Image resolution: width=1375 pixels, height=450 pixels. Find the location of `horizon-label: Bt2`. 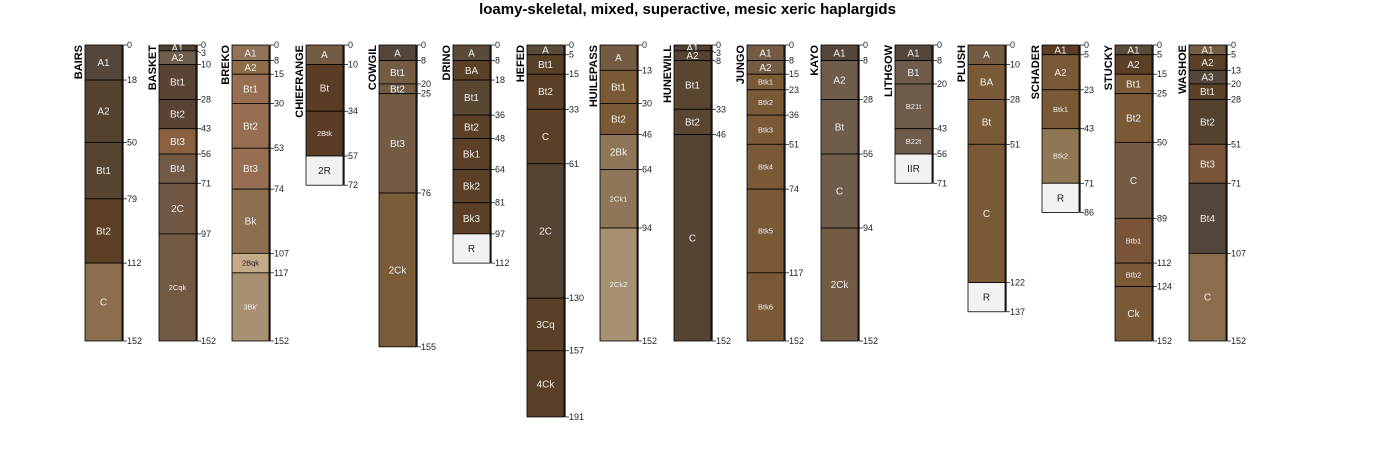

horizon-label: Bt2 is located at coordinates (1207, 122).